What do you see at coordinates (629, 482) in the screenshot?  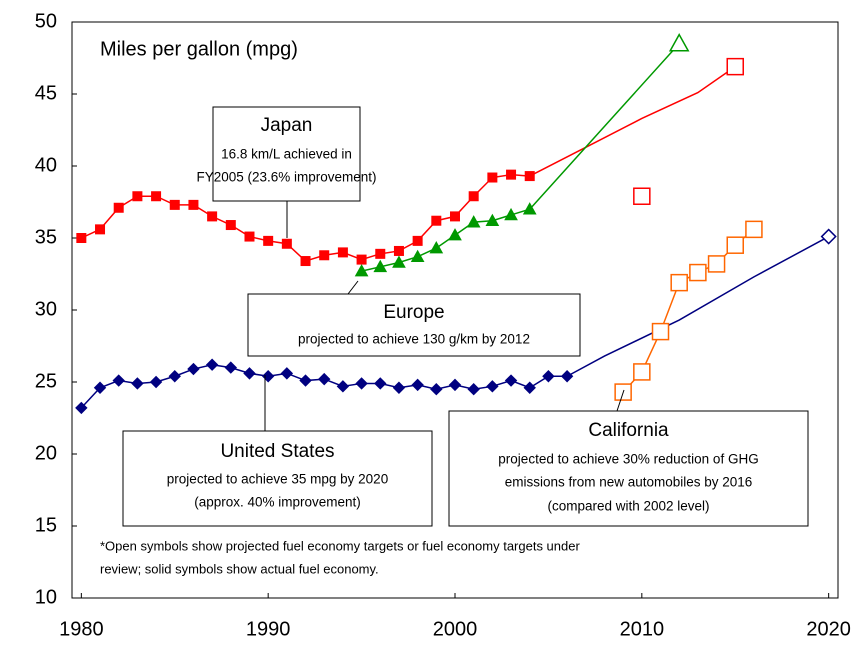 I see `annotation-text: emissions from new automobiles by 2016` at bounding box center [629, 482].